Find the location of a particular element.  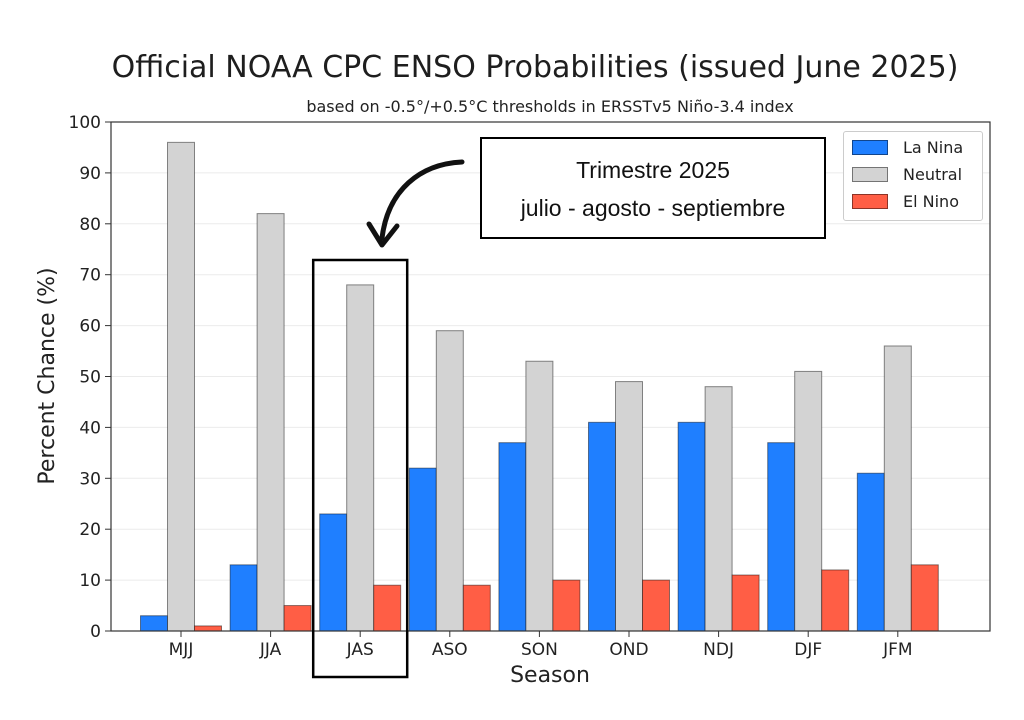

legend-swatch-neutral is located at coordinates (870, 174).